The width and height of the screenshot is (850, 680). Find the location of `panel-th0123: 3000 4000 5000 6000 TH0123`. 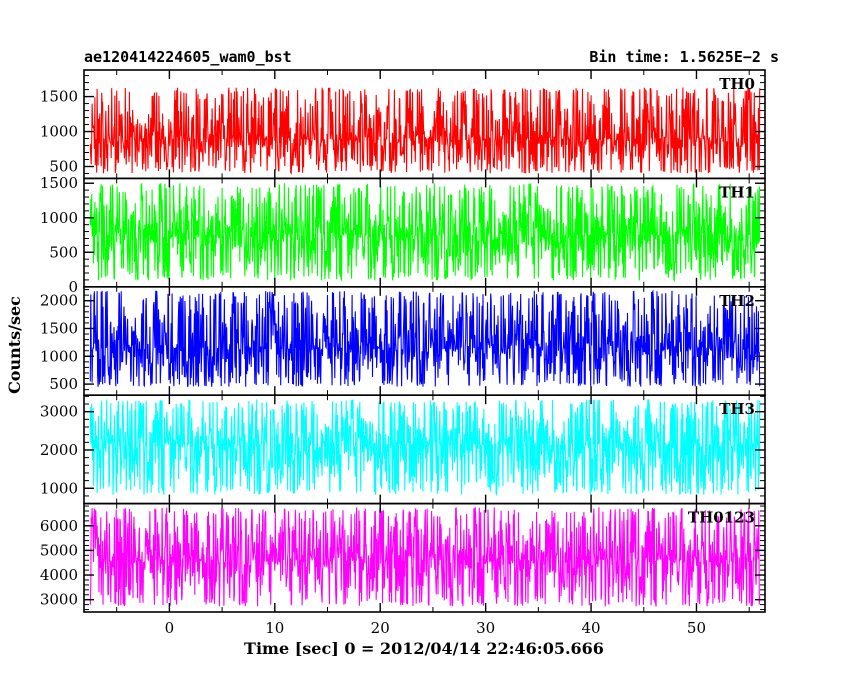

panel-th0123: 3000 4000 5000 6000 TH0123 is located at coordinates (403, 557).